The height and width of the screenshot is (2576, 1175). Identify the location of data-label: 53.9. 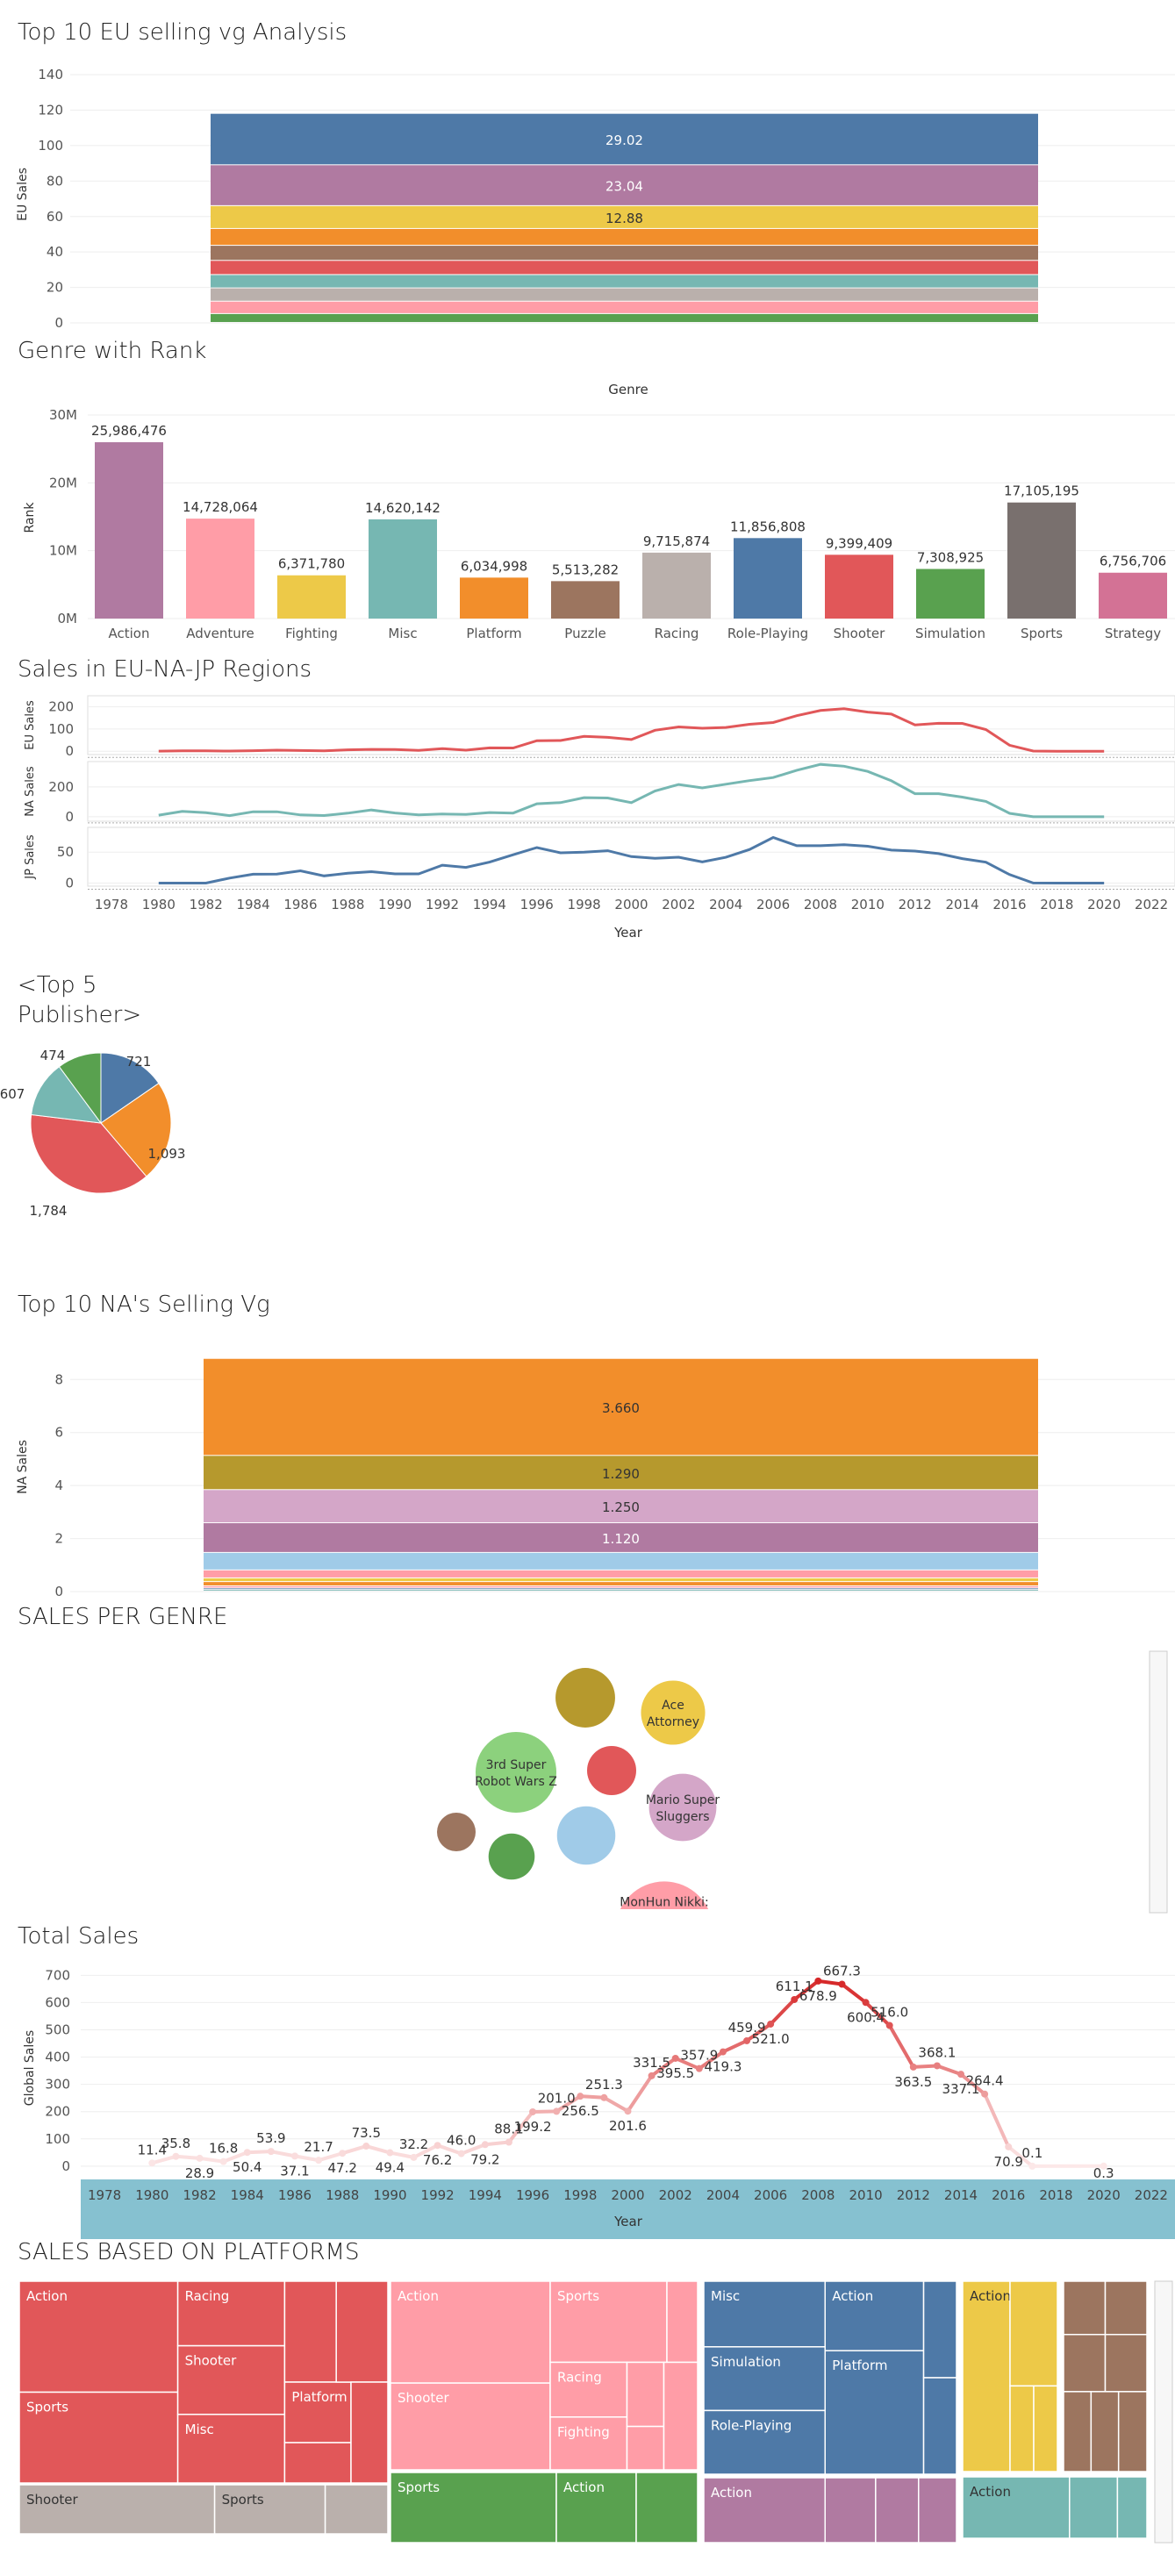
(270, 2138).